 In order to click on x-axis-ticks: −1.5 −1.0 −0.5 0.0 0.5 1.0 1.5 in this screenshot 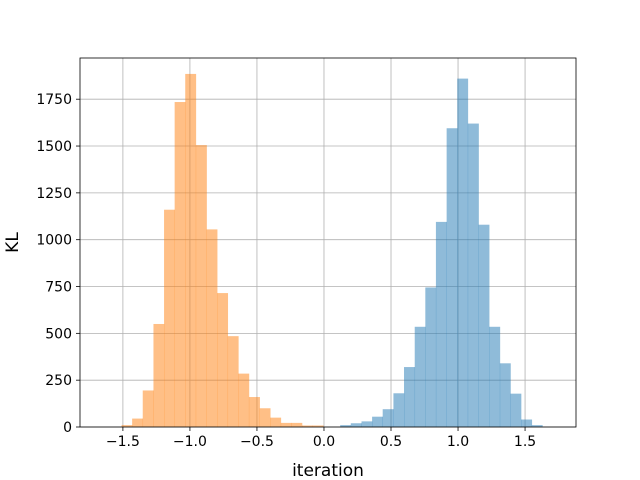, I will do `click(321, 438)`.